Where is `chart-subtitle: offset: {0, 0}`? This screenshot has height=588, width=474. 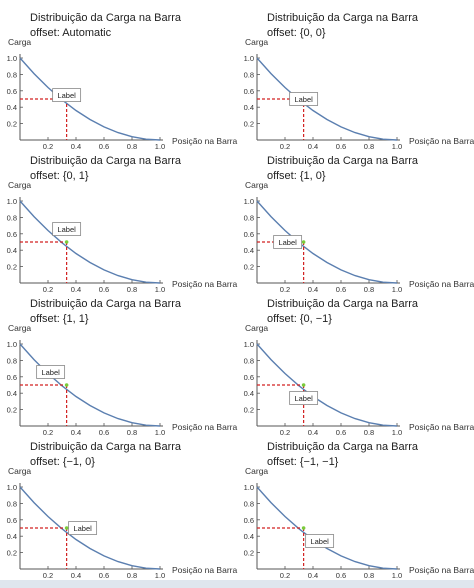
chart-subtitle: offset: {0, 0} is located at coordinates (296, 33).